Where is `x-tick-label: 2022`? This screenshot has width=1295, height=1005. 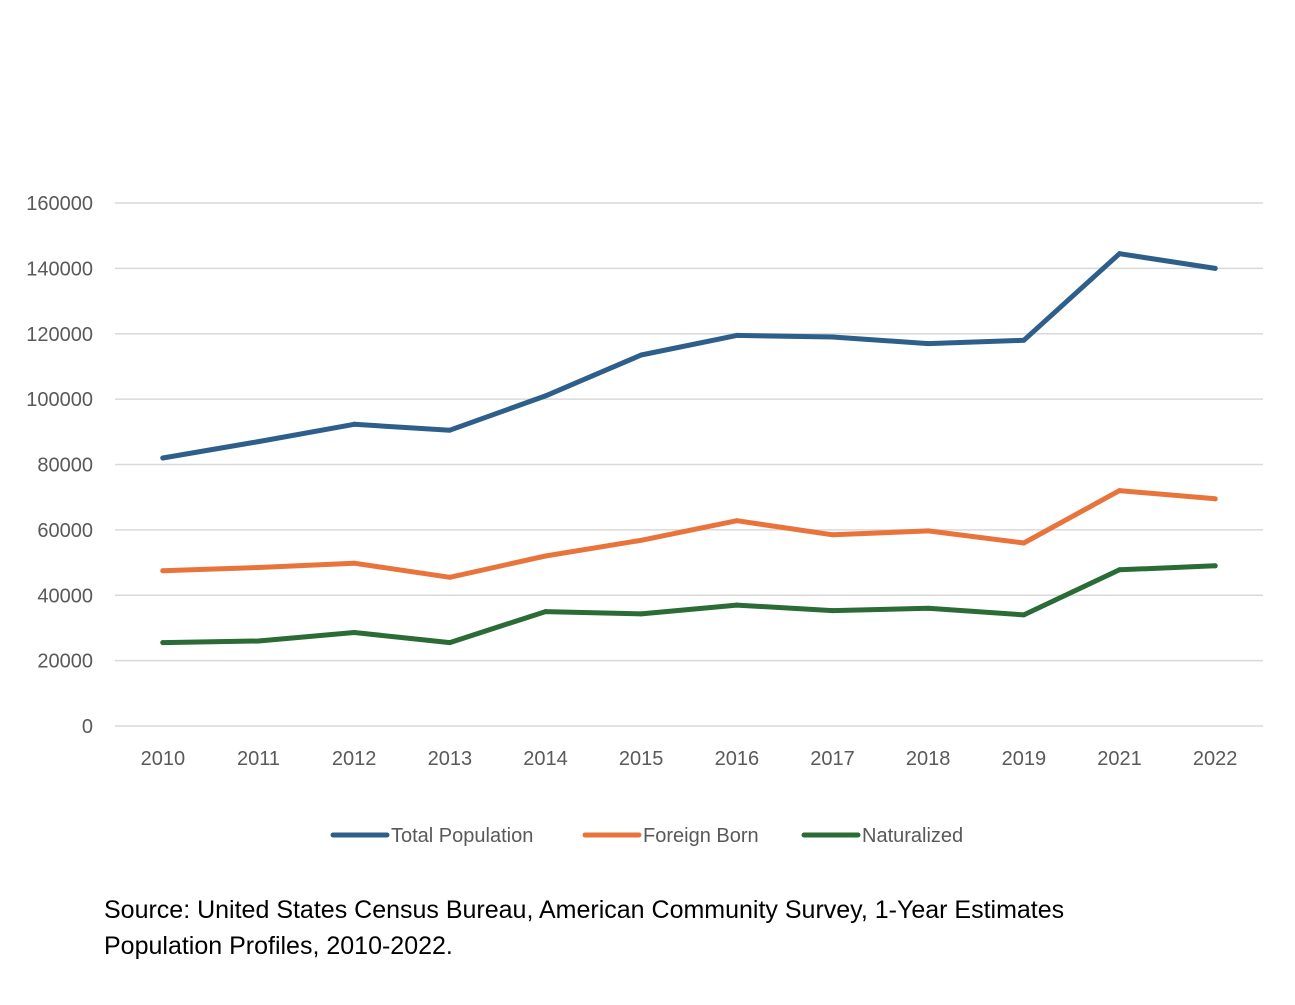 x-tick-label: 2022 is located at coordinates (1215, 759).